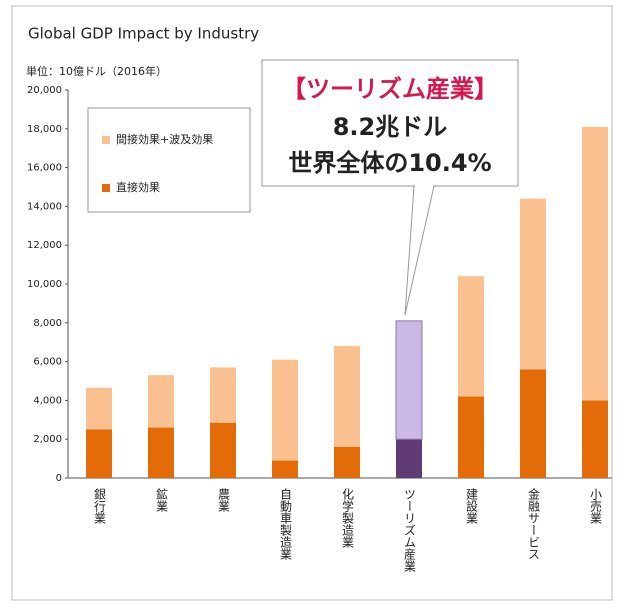 The image size is (624, 605). I want to click on y-tick-label: 4,000, so click(47, 400).